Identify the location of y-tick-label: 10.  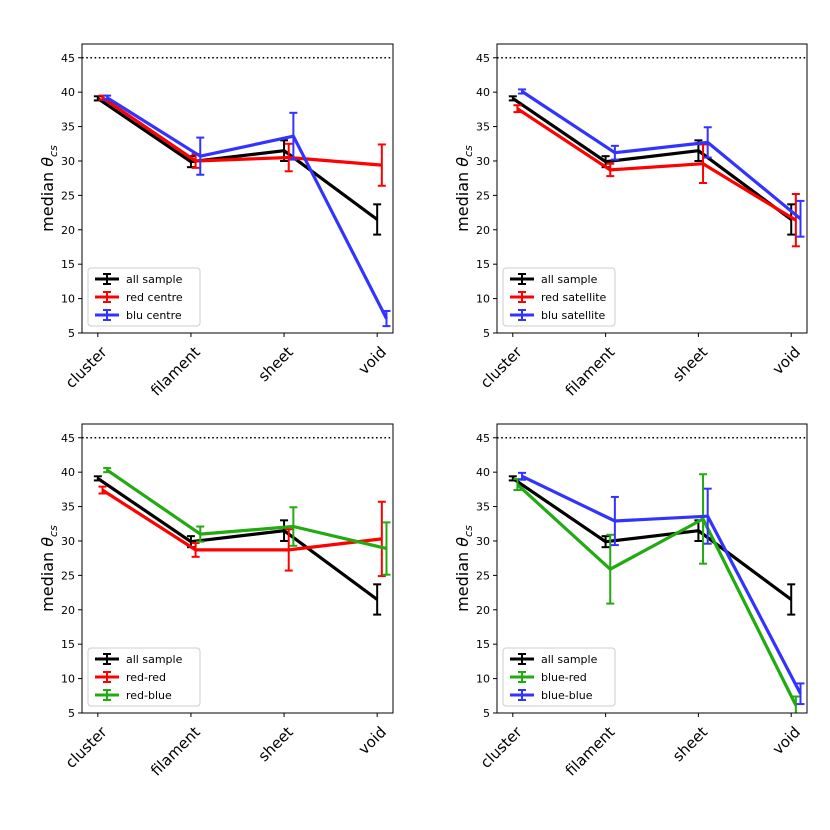
(68, 299).